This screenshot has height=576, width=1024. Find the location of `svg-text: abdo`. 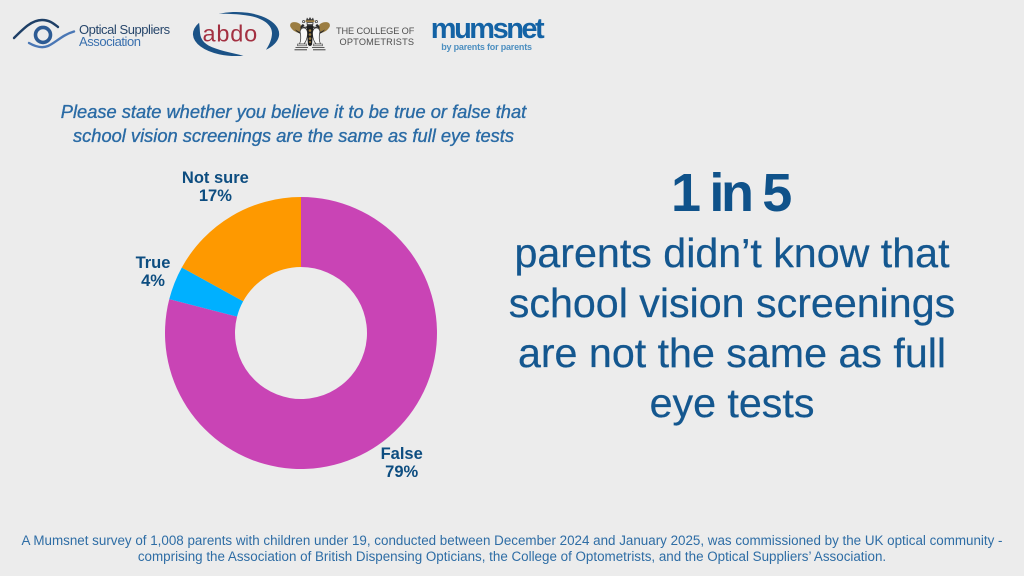

svg-text: abdo is located at coordinates (230, 33).